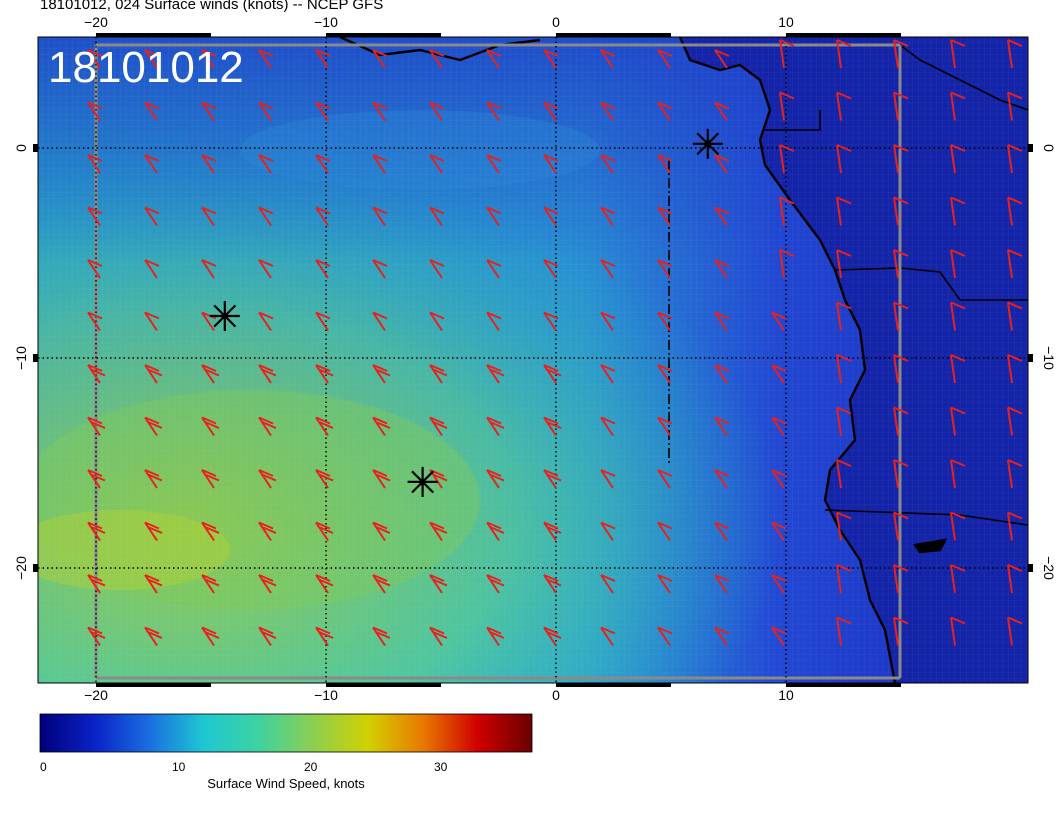 The image size is (1056, 816). I want to click on lon-tick-label: −20, so click(96, 695).